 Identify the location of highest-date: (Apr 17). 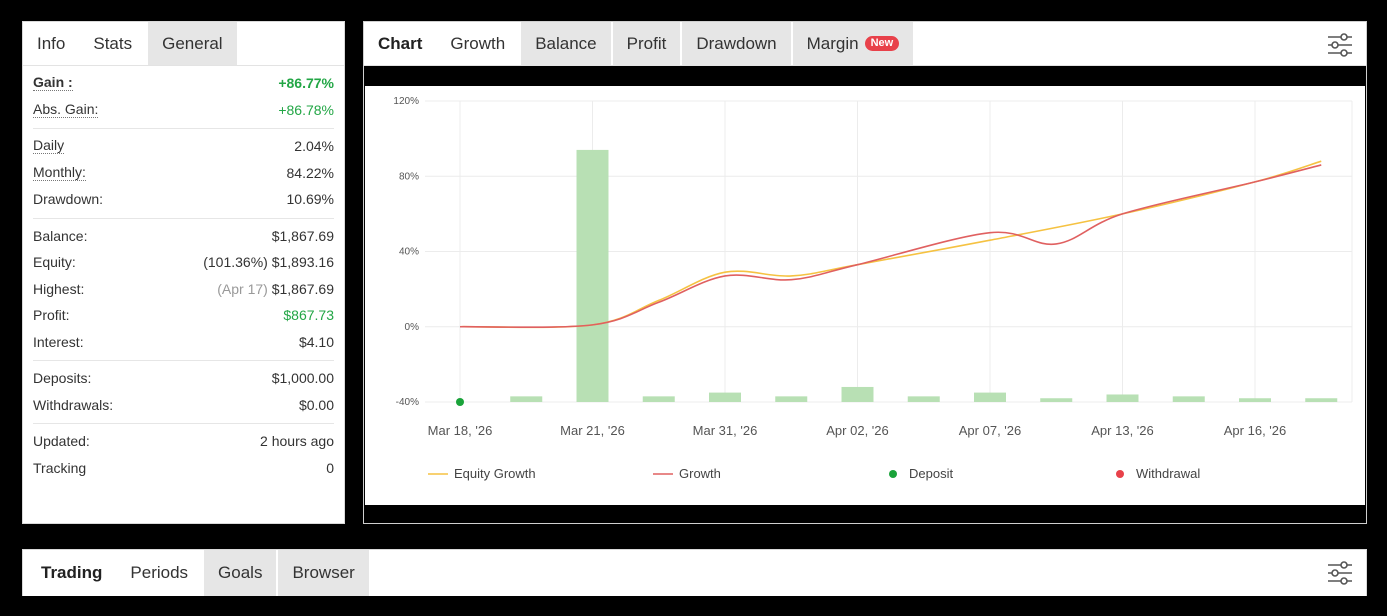
(242, 288).